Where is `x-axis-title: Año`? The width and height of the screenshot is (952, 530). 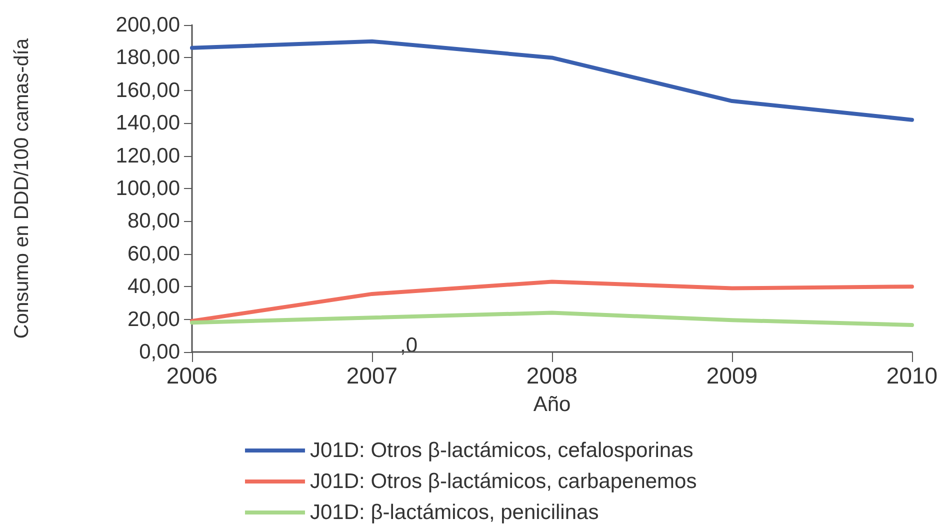
x-axis-title: Año is located at coordinates (552, 404).